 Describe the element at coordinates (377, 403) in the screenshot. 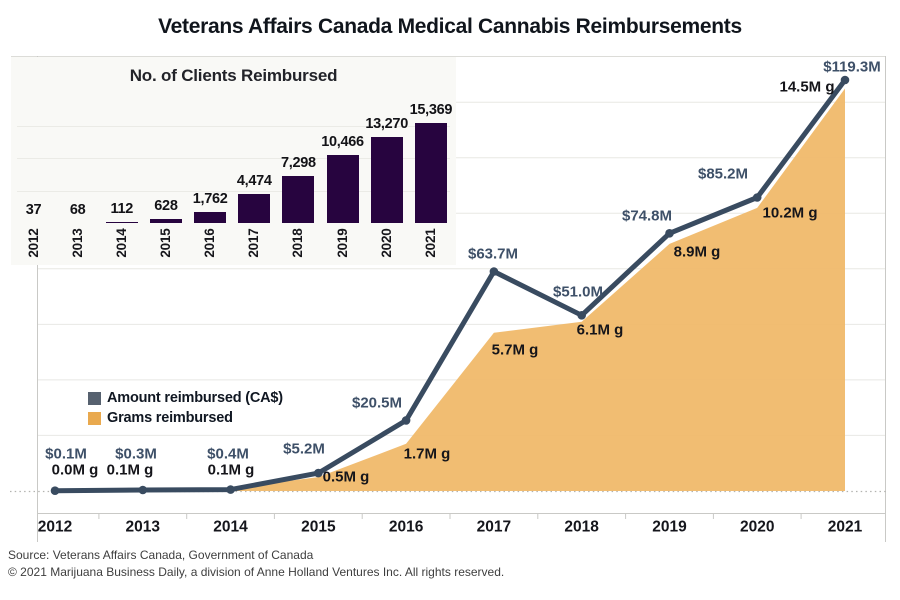

I see `amount-point-label: $20.5M` at that location.